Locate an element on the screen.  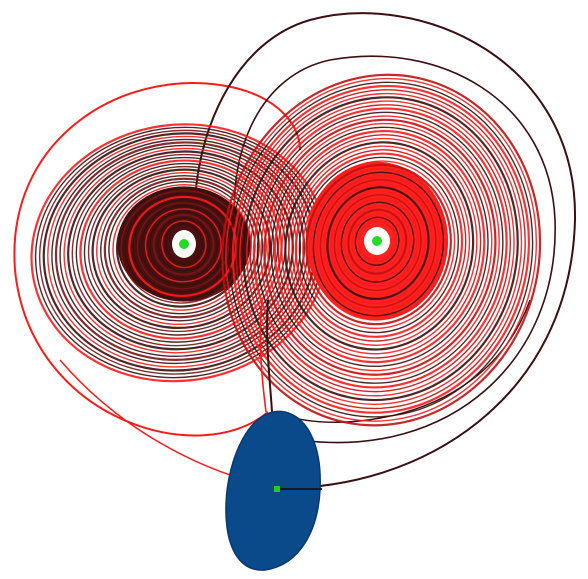
strand-to-blob is located at coordinates (269, 356).